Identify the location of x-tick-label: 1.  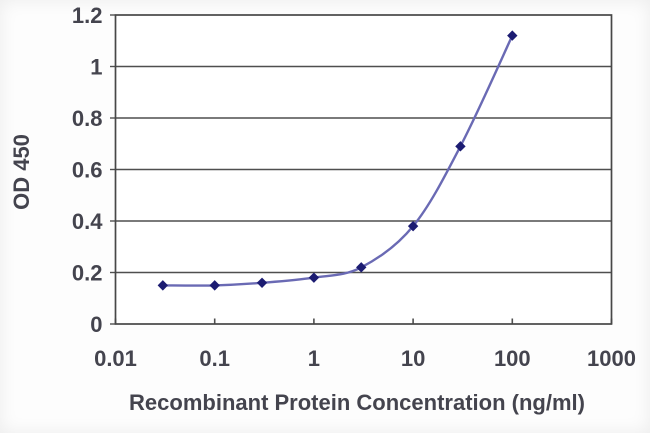
(314, 358).